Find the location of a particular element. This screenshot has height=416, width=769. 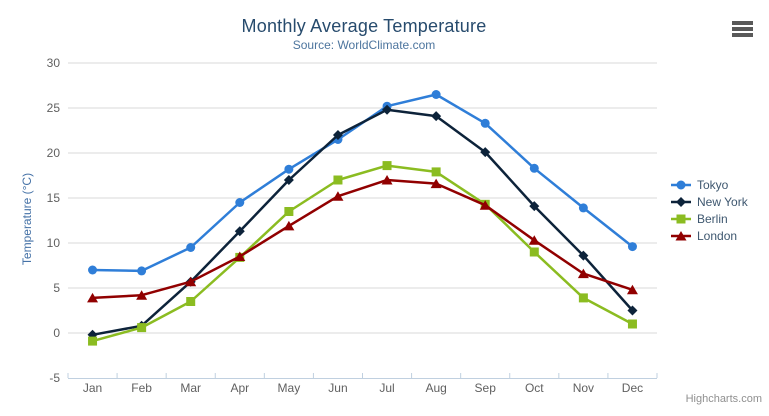

chart-subtitle: Source: WorldClimate.com is located at coordinates (364, 45).